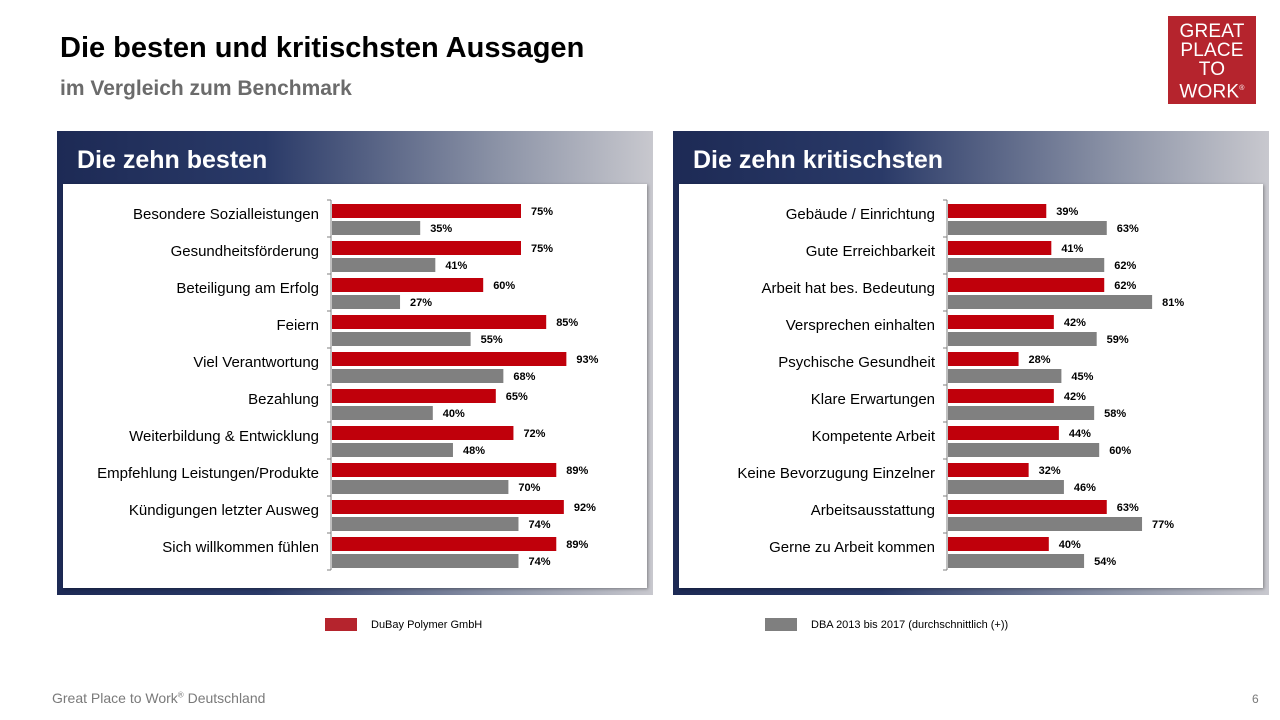 The width and height of the screenshot is (1280, 720). I want to click on benchmark-value-label: 62%, so click(1125, 266).